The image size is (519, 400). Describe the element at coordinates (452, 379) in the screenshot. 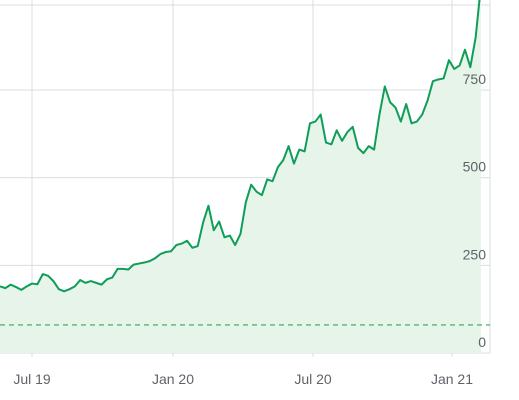

I see `x-tick-label-3: Jan 21` at that location.